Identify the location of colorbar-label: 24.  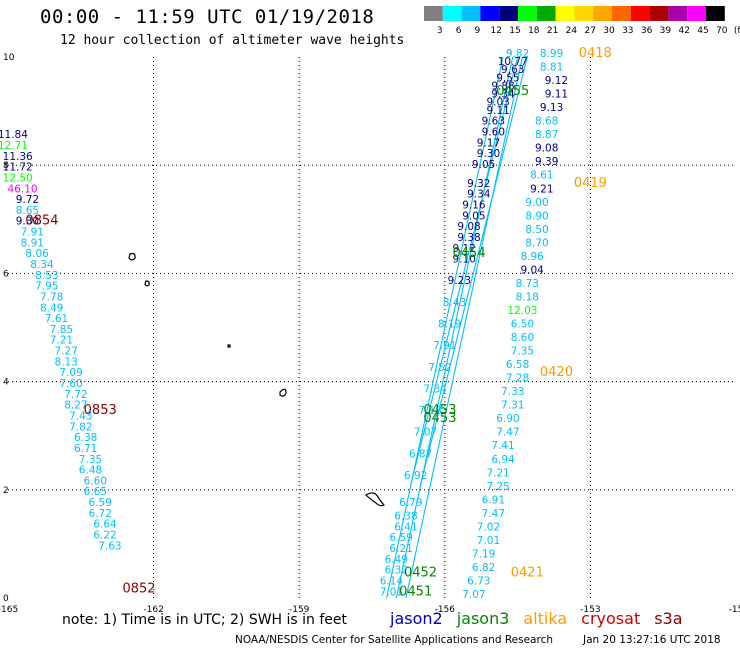
(572, 31).